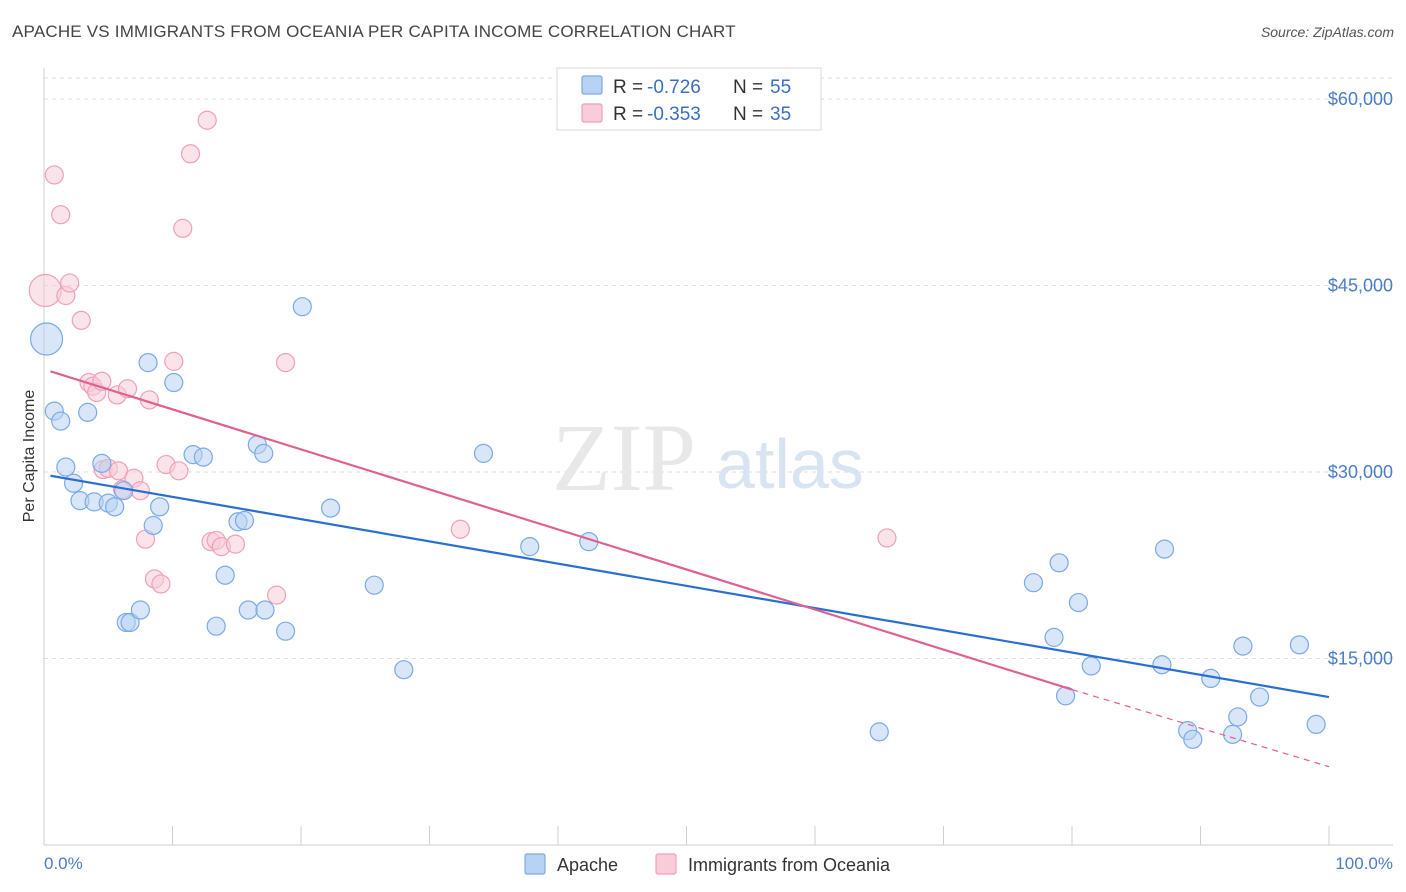 This screenshot has width=1406, height=892. What do you see at coordinates (63, 863) in the screenshot?
I see `x-tick-label-min: 0.0%` at bounding box center [63, 863].